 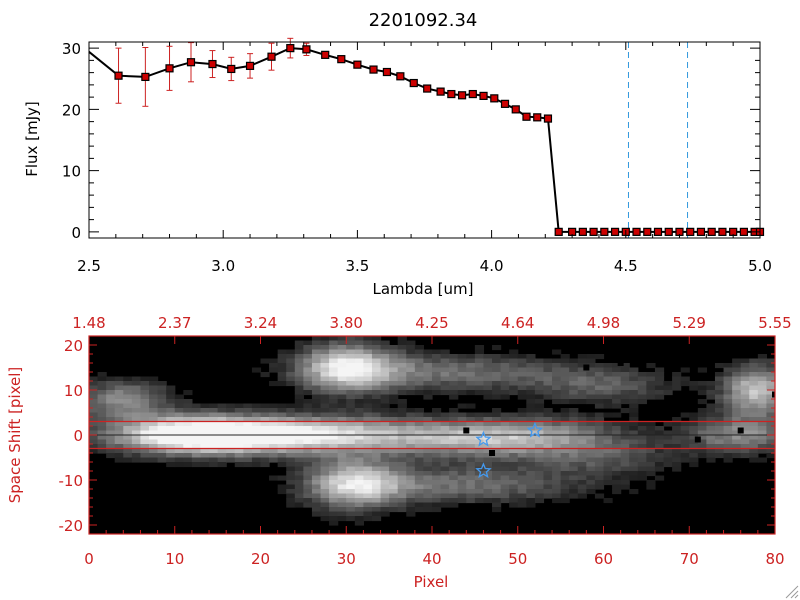 I want to click on y-tick-label: 30, so click(x=71, y=49).